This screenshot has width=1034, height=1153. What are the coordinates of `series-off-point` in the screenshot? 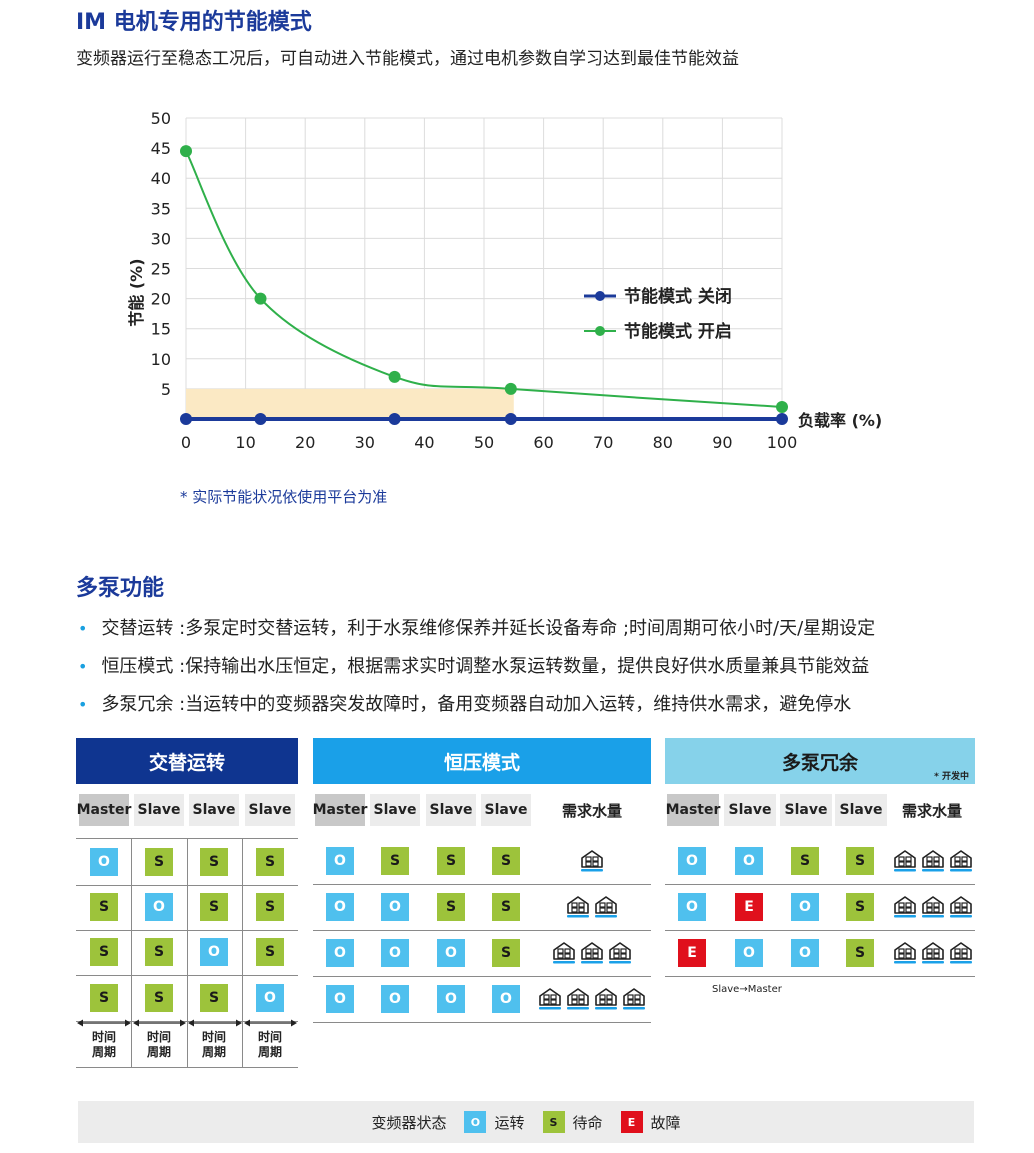 It's located at (186, 419).